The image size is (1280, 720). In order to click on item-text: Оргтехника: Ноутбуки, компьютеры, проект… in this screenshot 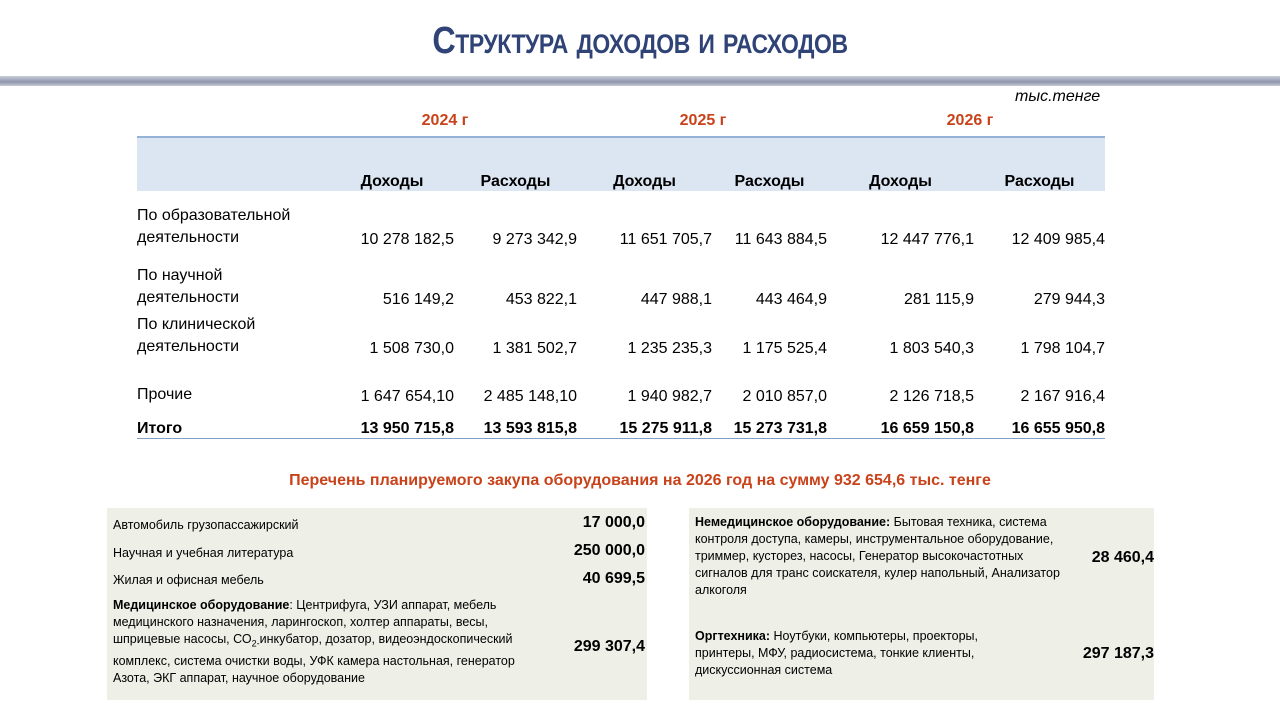, I will do `click(836, 653)`.